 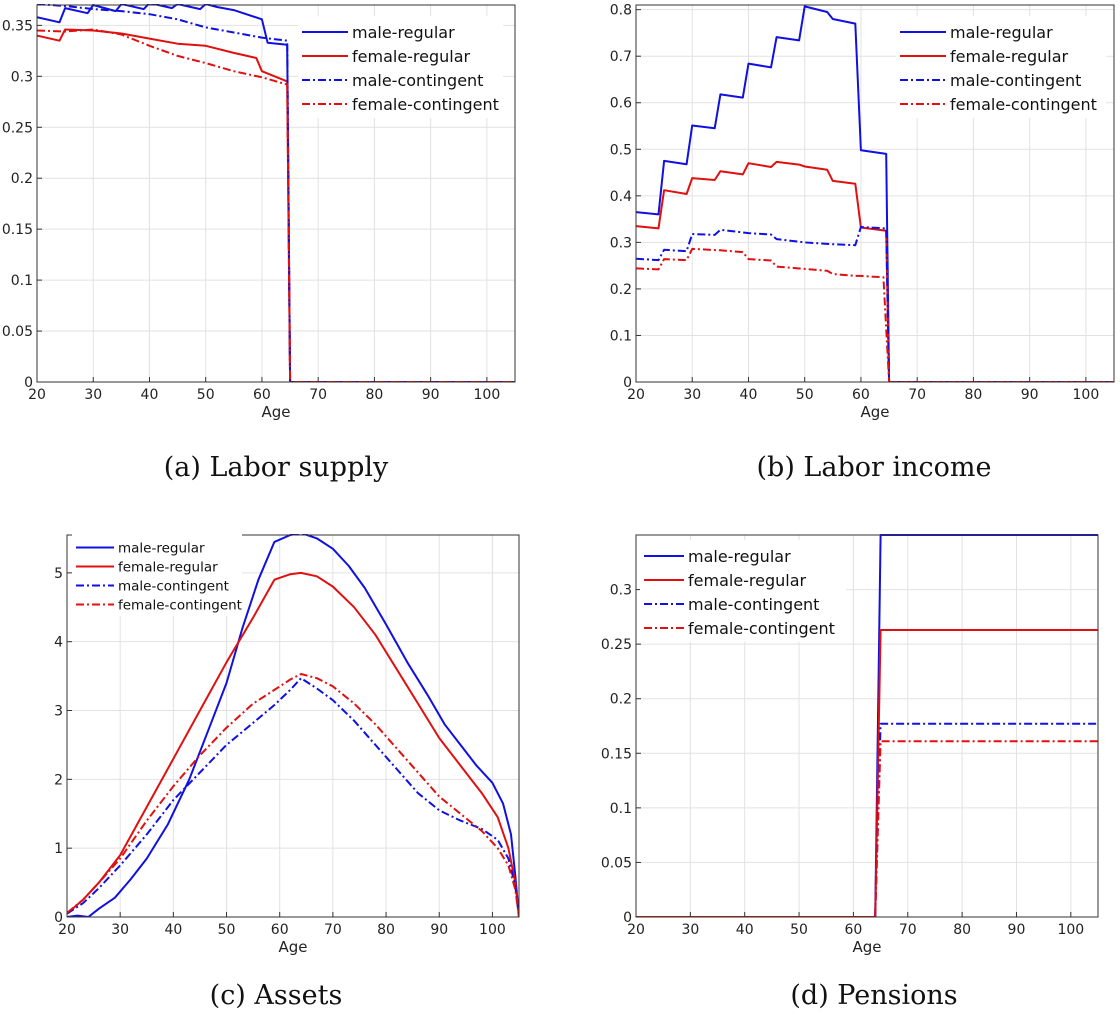 I want to click on assets-ytick-label: 2, so click(x=58, y=780).